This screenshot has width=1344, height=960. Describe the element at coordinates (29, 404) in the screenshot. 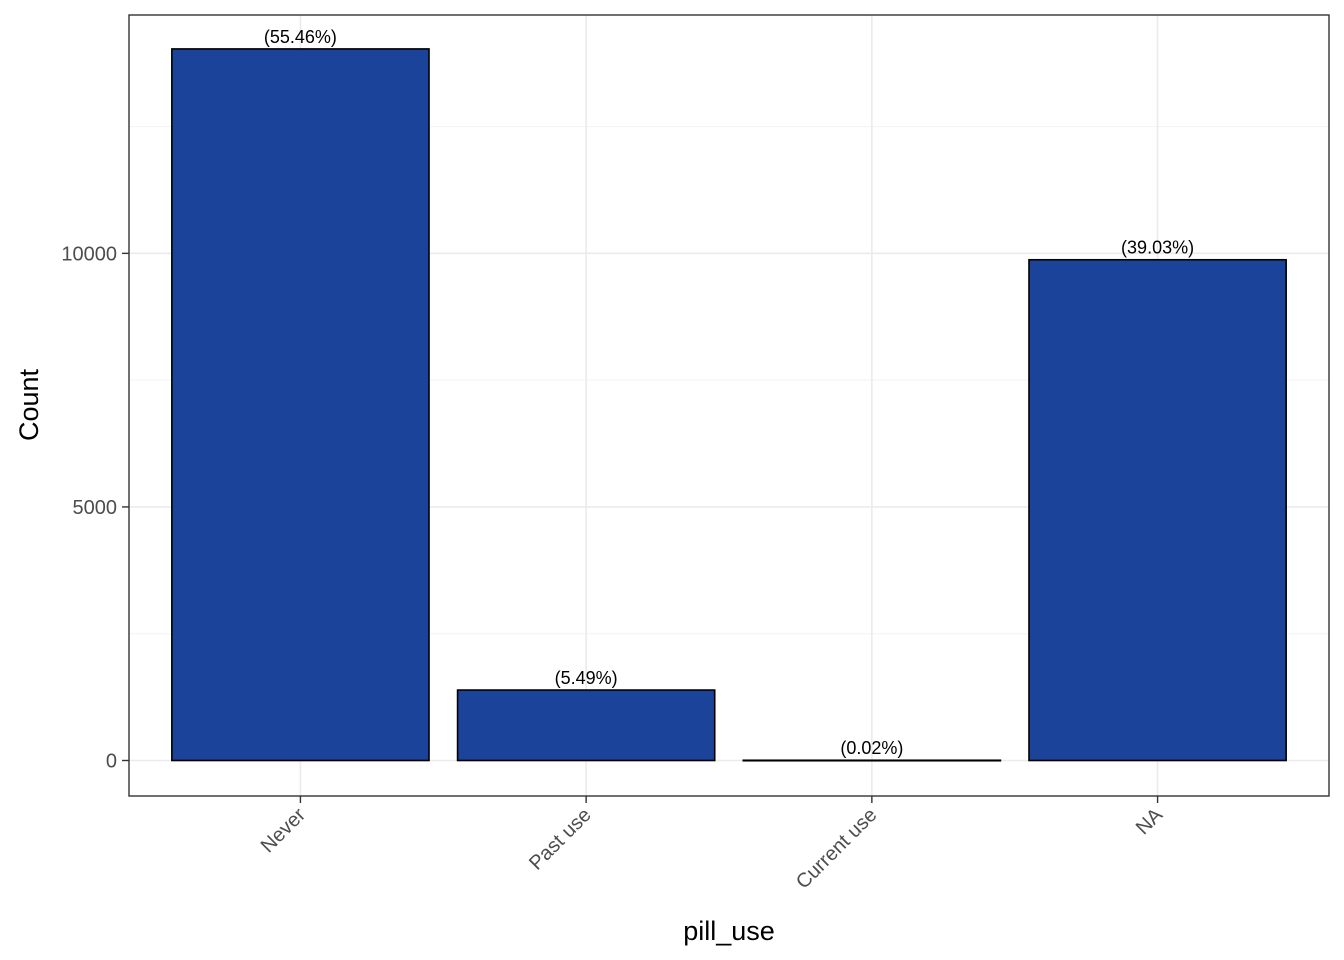

I see `y-axis-title: Count` at that location.